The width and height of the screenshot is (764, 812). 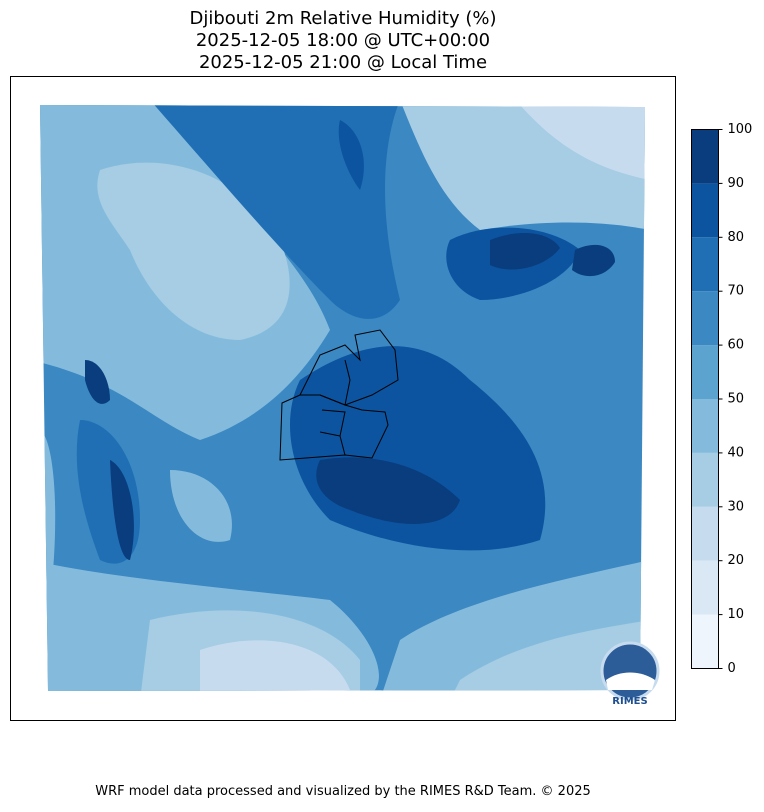 What do you see at coordinates (736, 614) in the screenshot?
I see `colorbar-tick-label: 10` at bounding box center [736, 614].